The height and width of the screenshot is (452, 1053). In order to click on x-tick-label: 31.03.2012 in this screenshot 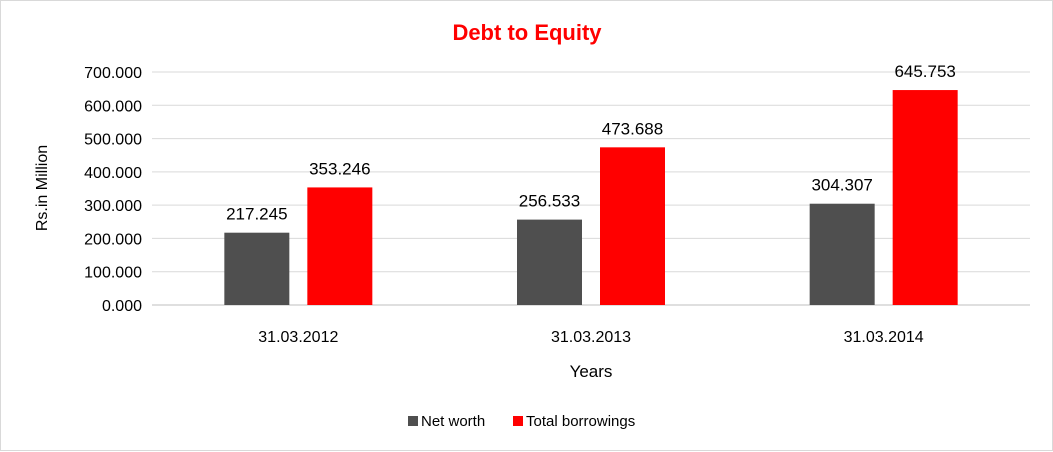, I will do `click(298, 337)`.